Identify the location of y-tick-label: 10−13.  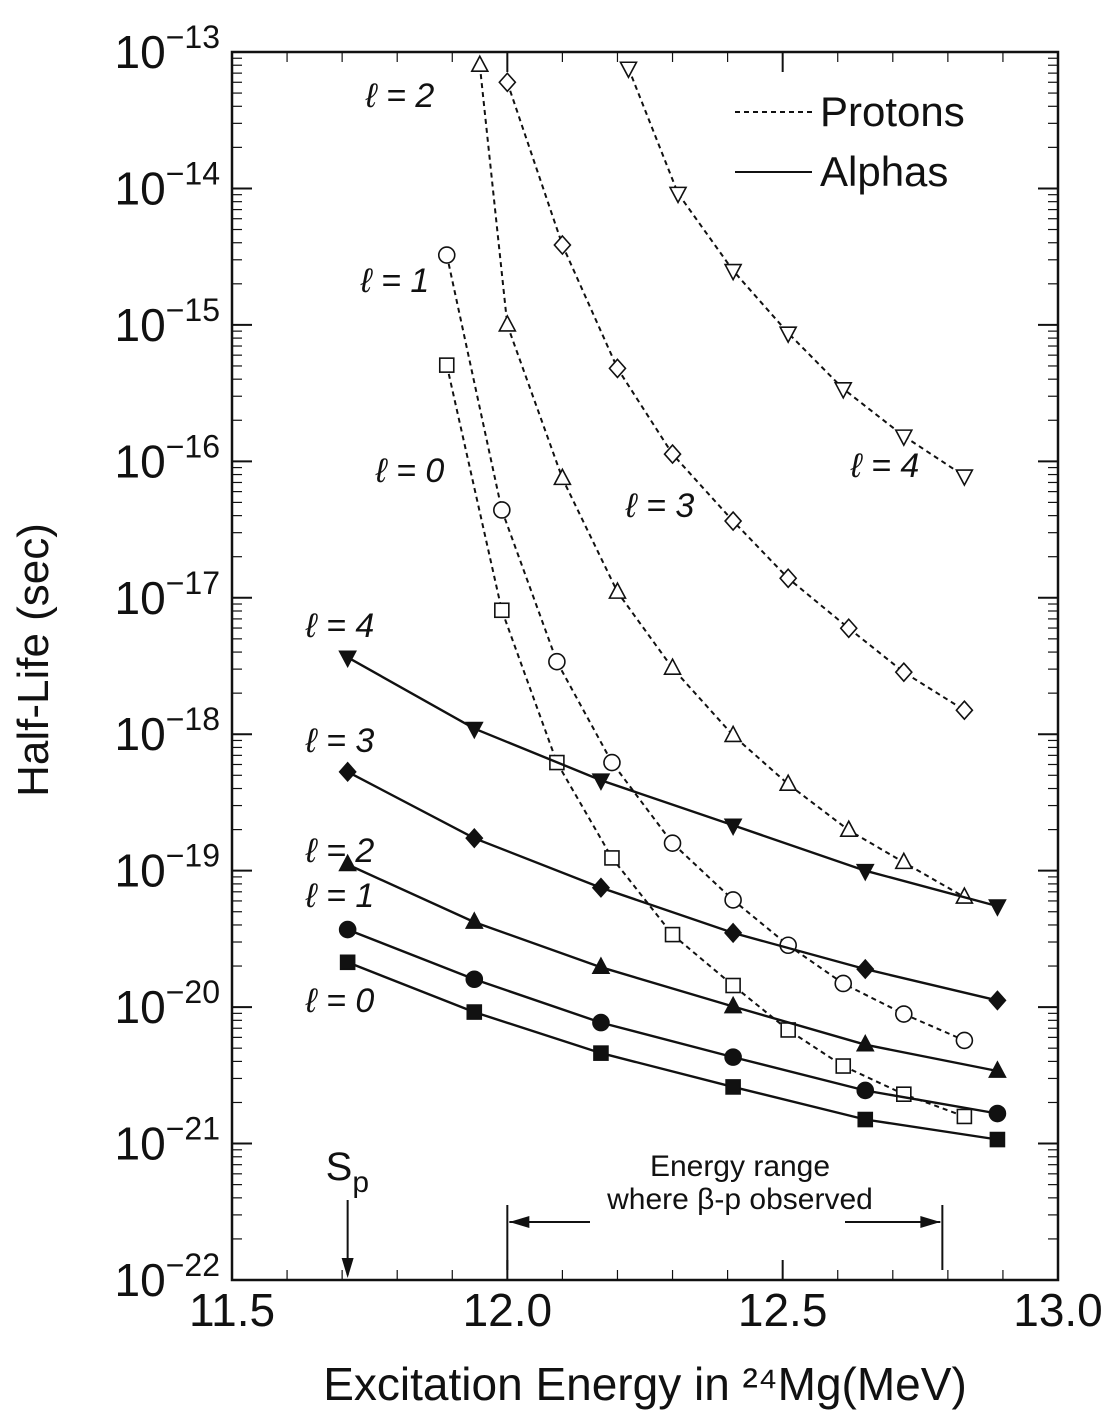
(167, 48).